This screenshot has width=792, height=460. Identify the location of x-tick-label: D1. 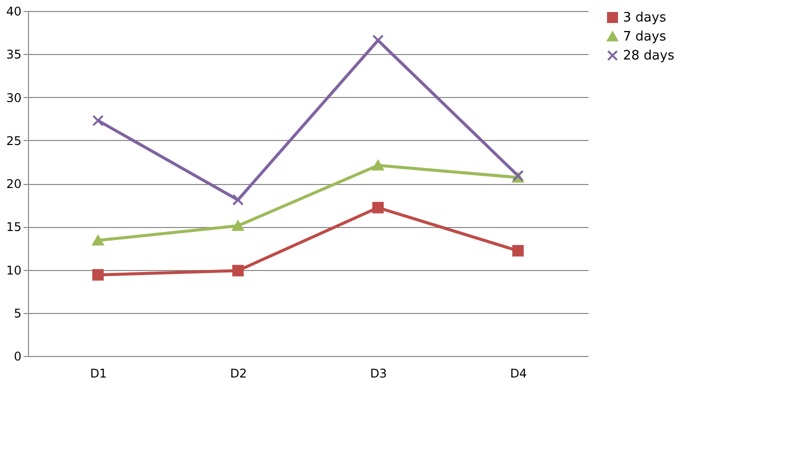
(98, 373).